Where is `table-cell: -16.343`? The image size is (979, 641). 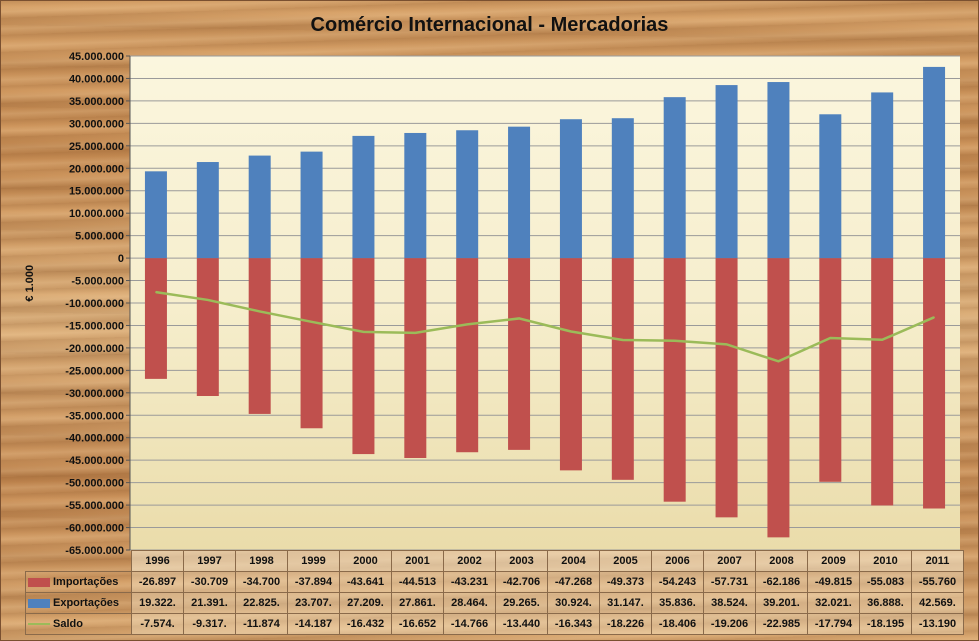
table-cell: -16.343 is located at coordinates (573, 624).